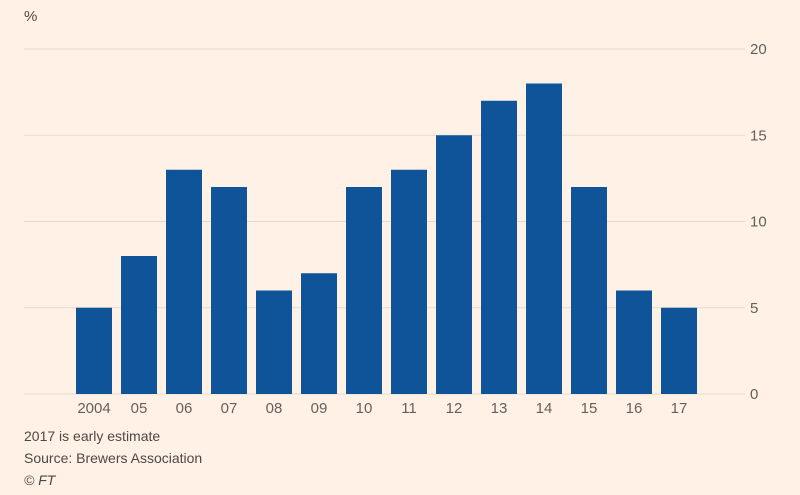  What do you see at coordinates (94, 350) in the screenshot?
I see `bar-2004` at bounding box center [94, 350].